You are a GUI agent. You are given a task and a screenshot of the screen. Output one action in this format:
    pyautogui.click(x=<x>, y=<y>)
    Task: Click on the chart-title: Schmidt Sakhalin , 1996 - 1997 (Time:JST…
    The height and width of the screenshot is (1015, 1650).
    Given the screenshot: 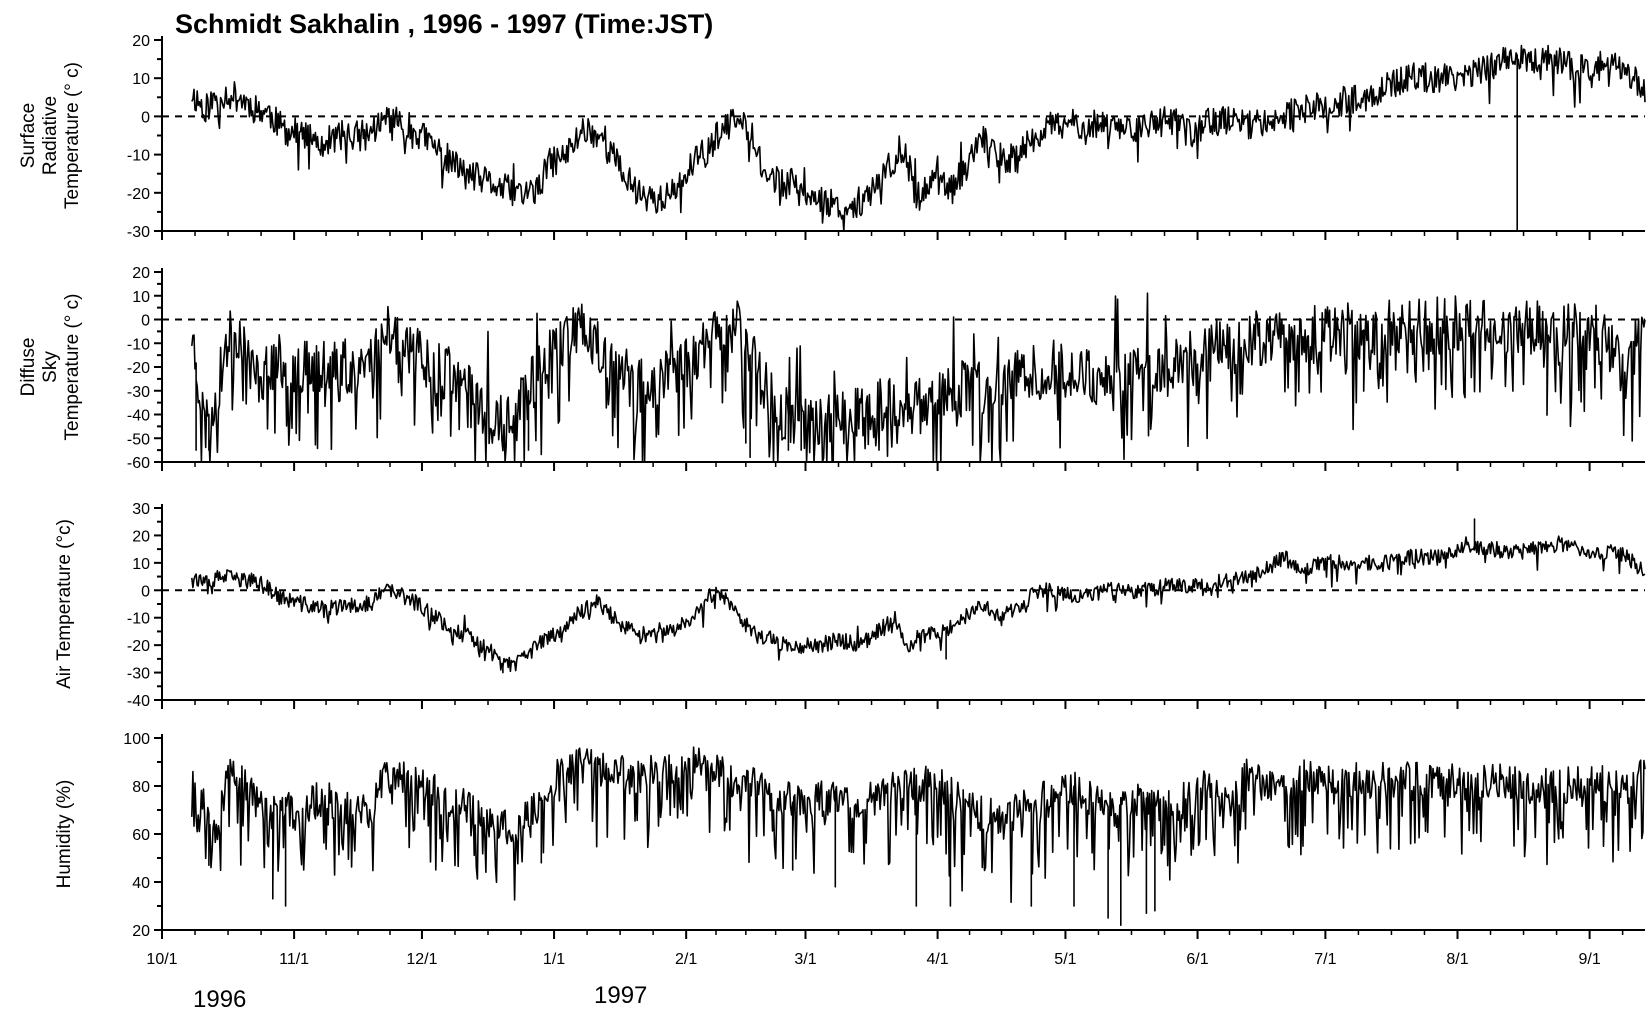 What is the action you would take?
    pyautogui.click(x=444, y=24)
    